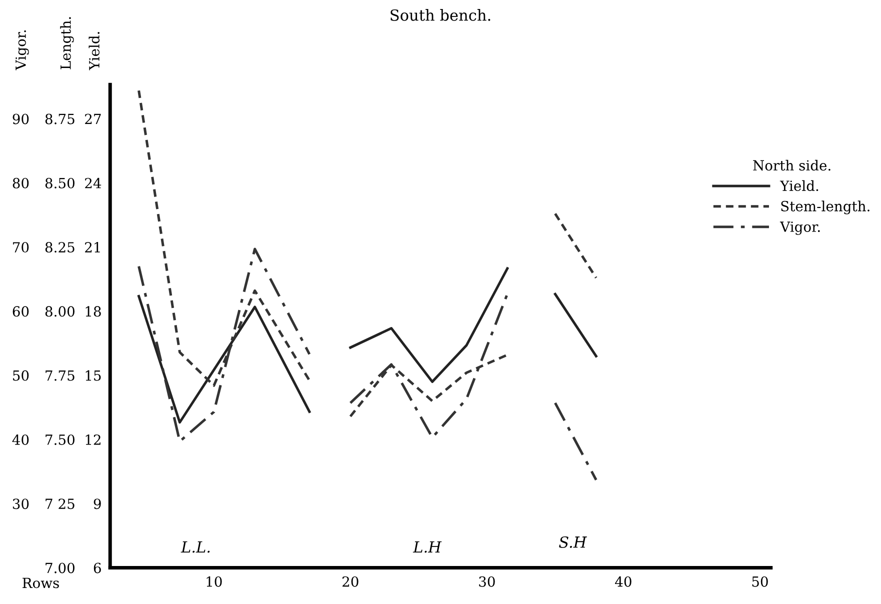 This screenshot has height=604, width=881. What do you see at coordinates (92, 247) in the screenshot?
I see `y-tick-label: 21` at bounding box center [92, 247].